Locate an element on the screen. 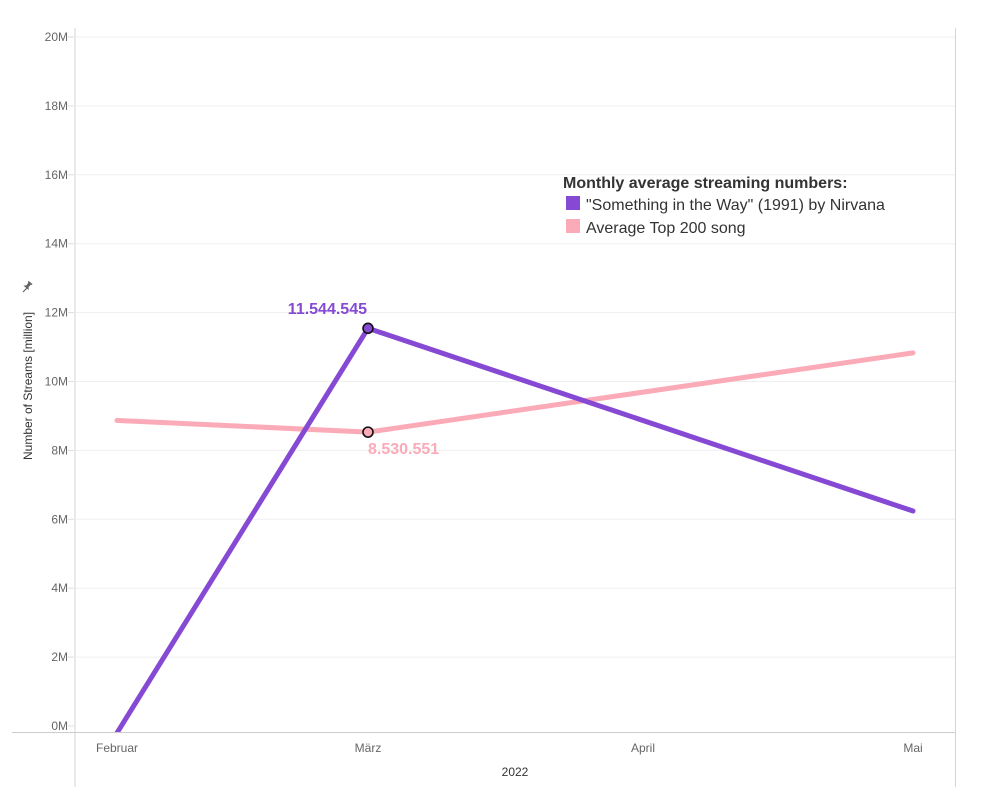 The height and width of the screenshot is (800, 1000). y-tick-label: 4M is located at coordinates (59, 588).